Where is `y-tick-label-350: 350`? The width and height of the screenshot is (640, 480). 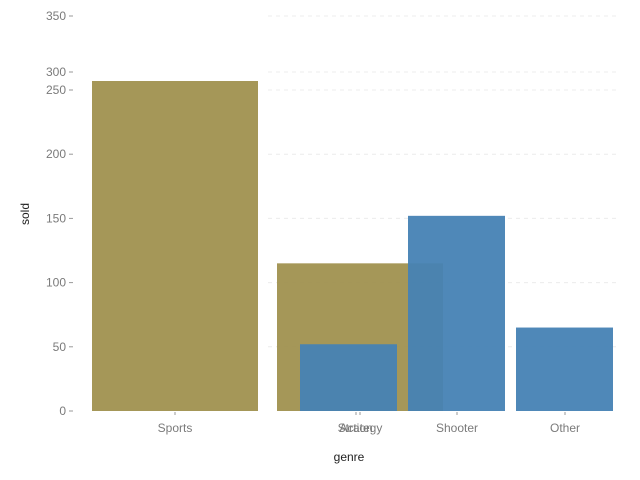
y-tick-label-350: 350 is located at coordinates (56, 16).